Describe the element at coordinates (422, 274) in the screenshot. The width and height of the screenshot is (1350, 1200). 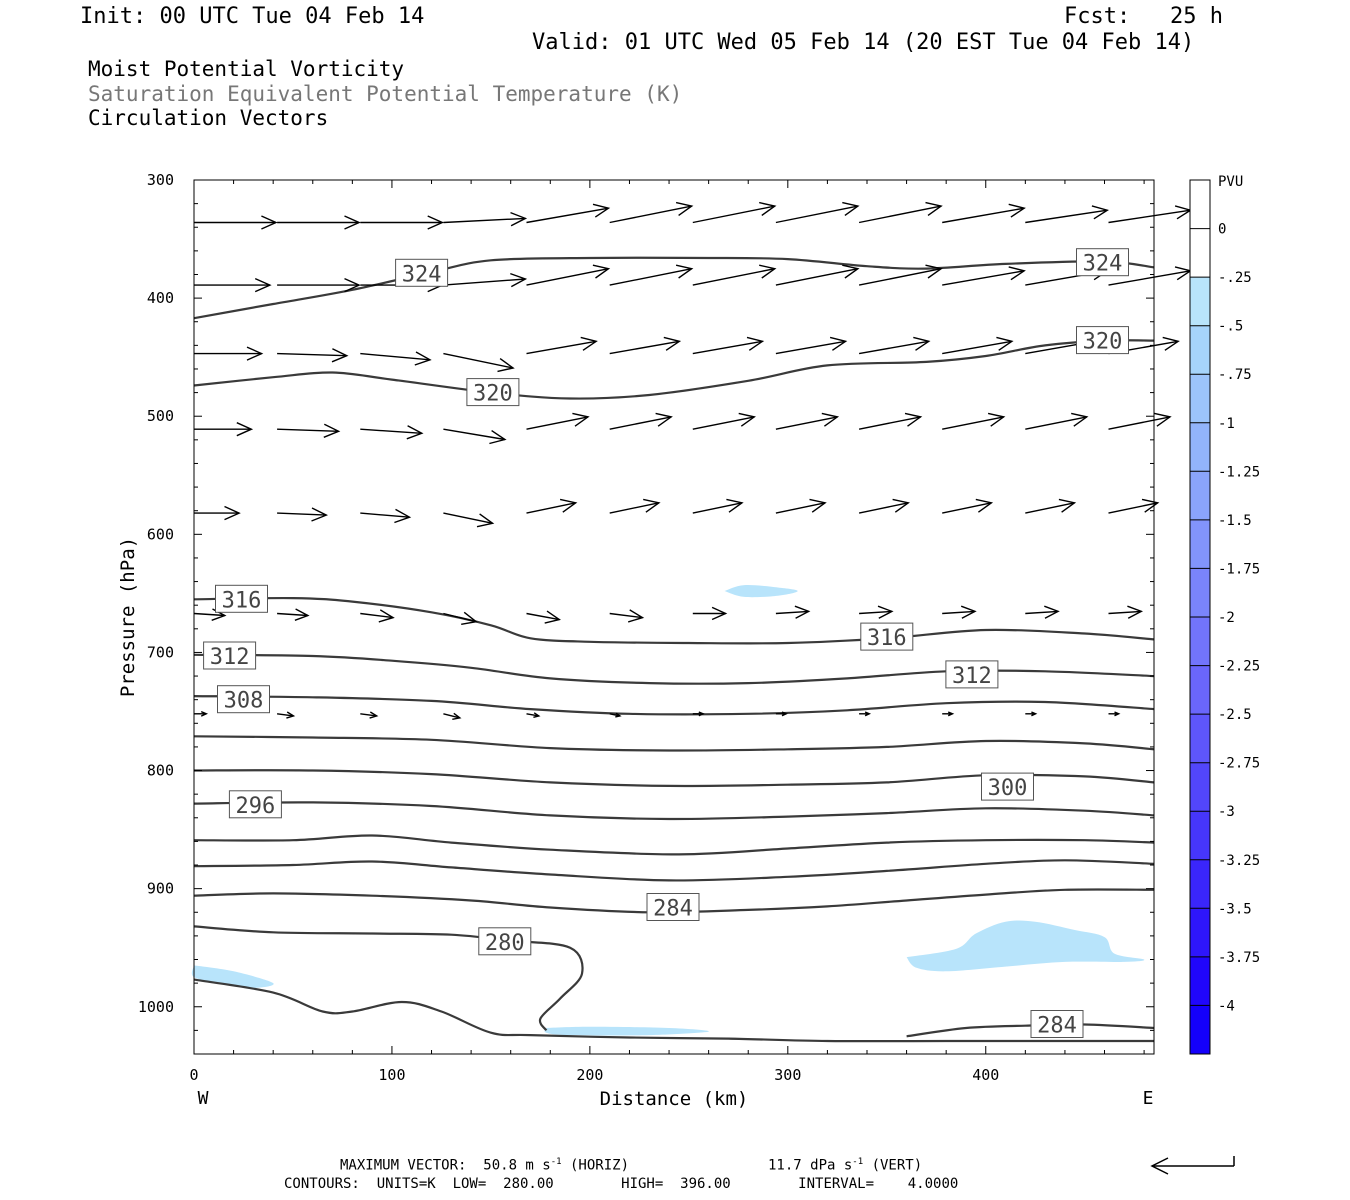
I see `contour-label-text: 324` at that location.